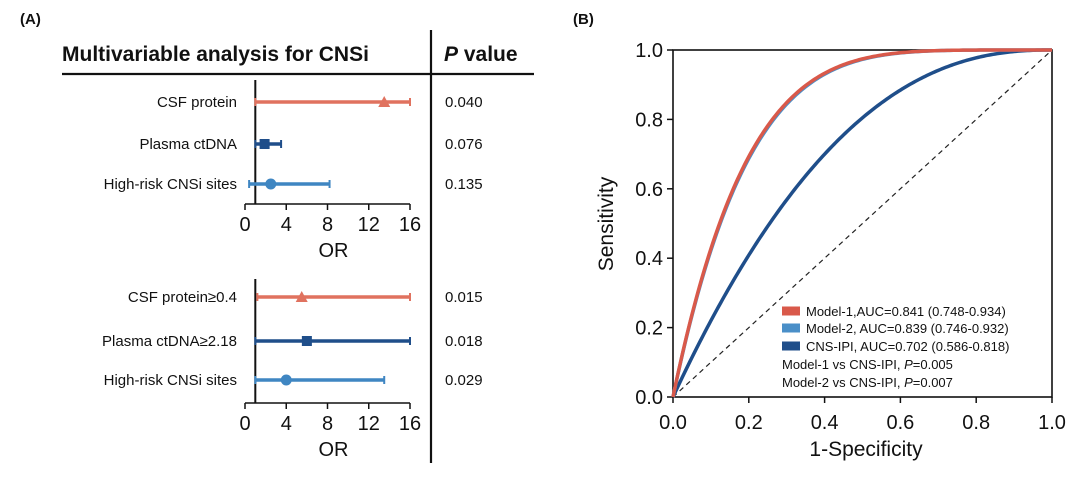  What do you see at coordinates (320, 102) in the screenshot?
I see `forest-row: CSF protein 0.040` at bounding box center [320, 102].